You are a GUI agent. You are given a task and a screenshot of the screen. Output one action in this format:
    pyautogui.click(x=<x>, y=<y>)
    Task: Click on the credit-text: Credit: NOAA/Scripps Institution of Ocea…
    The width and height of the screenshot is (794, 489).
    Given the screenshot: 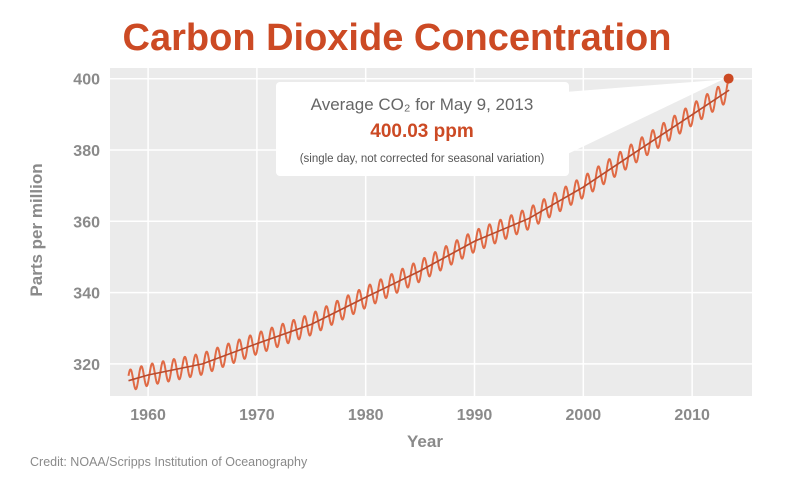 What is the action you would take?
    pyautogui.click(x=169, y=462)
    